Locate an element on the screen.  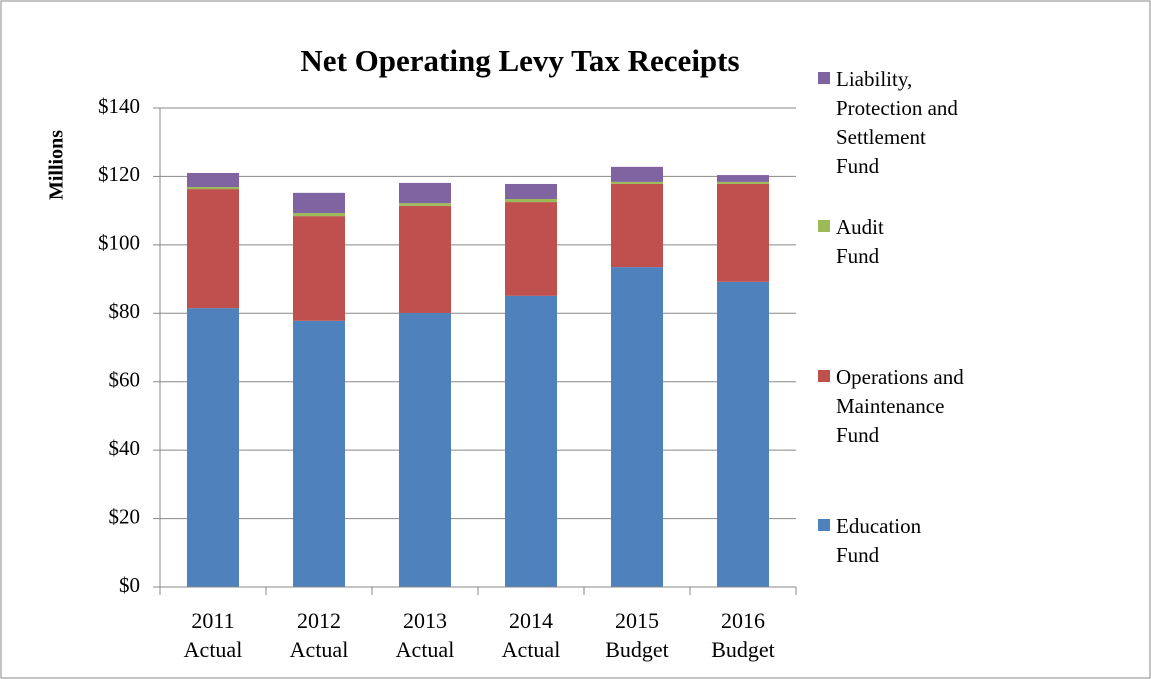
y-tick-label: $80 is located at coordinates (125, 311).